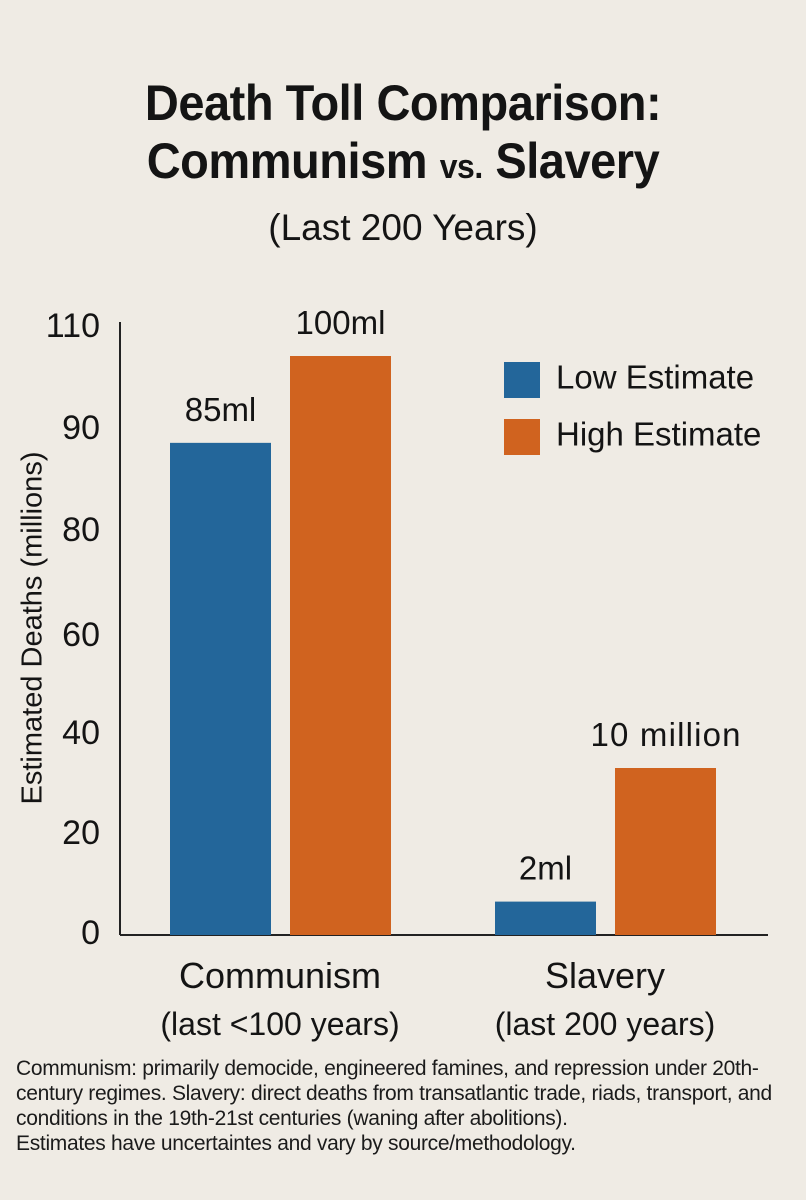  Describe the element at coordinates (220, 688) in the screenshot. I see `bar-communism-low` at that location.